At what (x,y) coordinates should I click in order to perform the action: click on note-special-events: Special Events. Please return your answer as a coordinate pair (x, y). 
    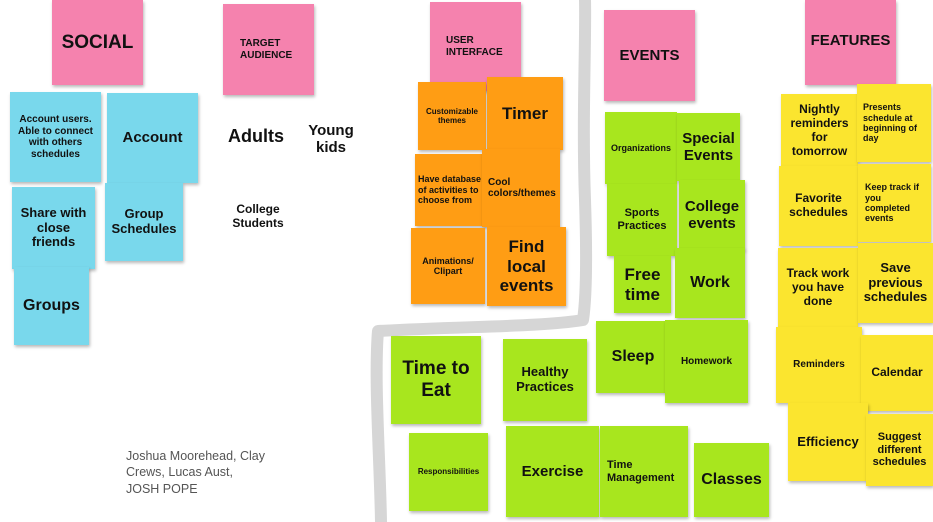
    Looking at the image, I should click on (708, 147).